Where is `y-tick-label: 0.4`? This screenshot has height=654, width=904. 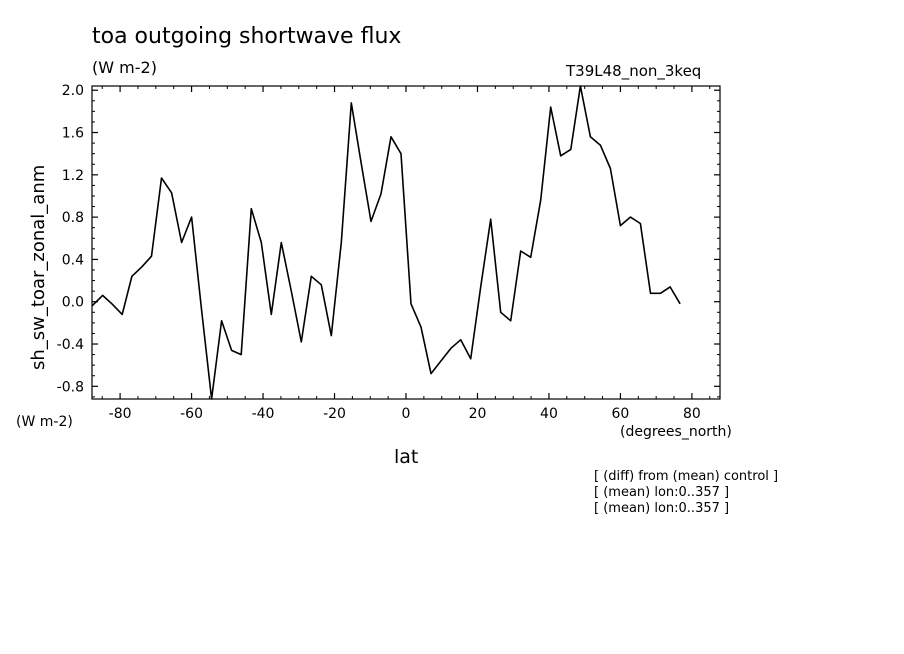 y-tick-label: 0.4 is located at coordinates (73, 260).